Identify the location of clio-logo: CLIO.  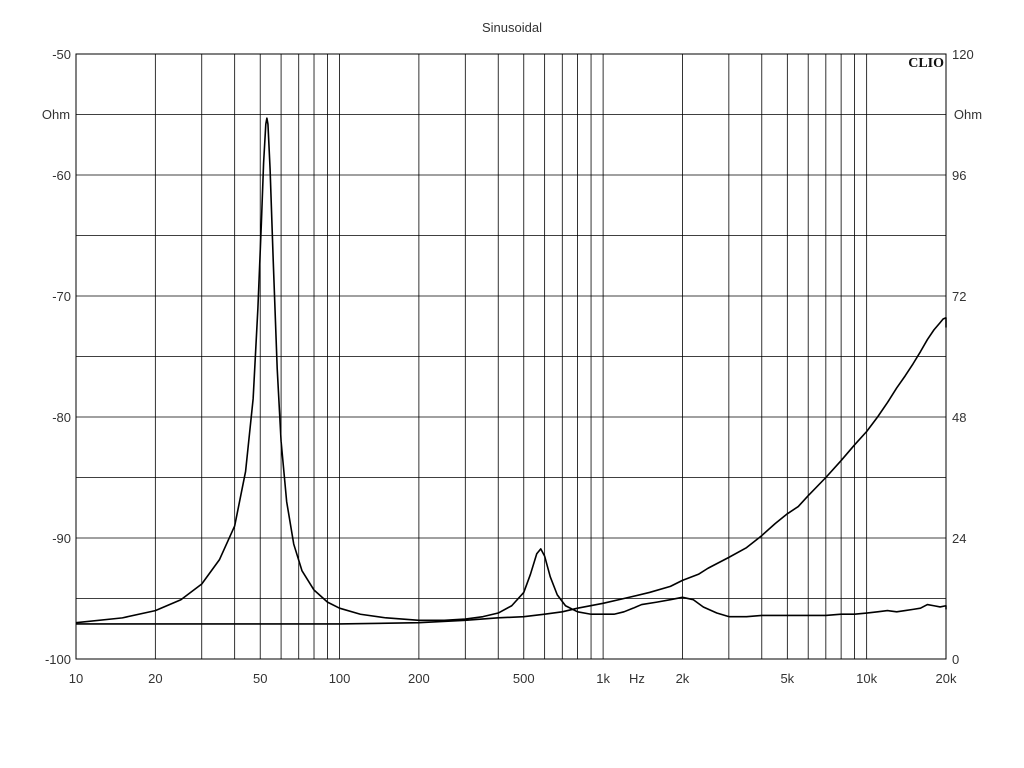
(926, 63).